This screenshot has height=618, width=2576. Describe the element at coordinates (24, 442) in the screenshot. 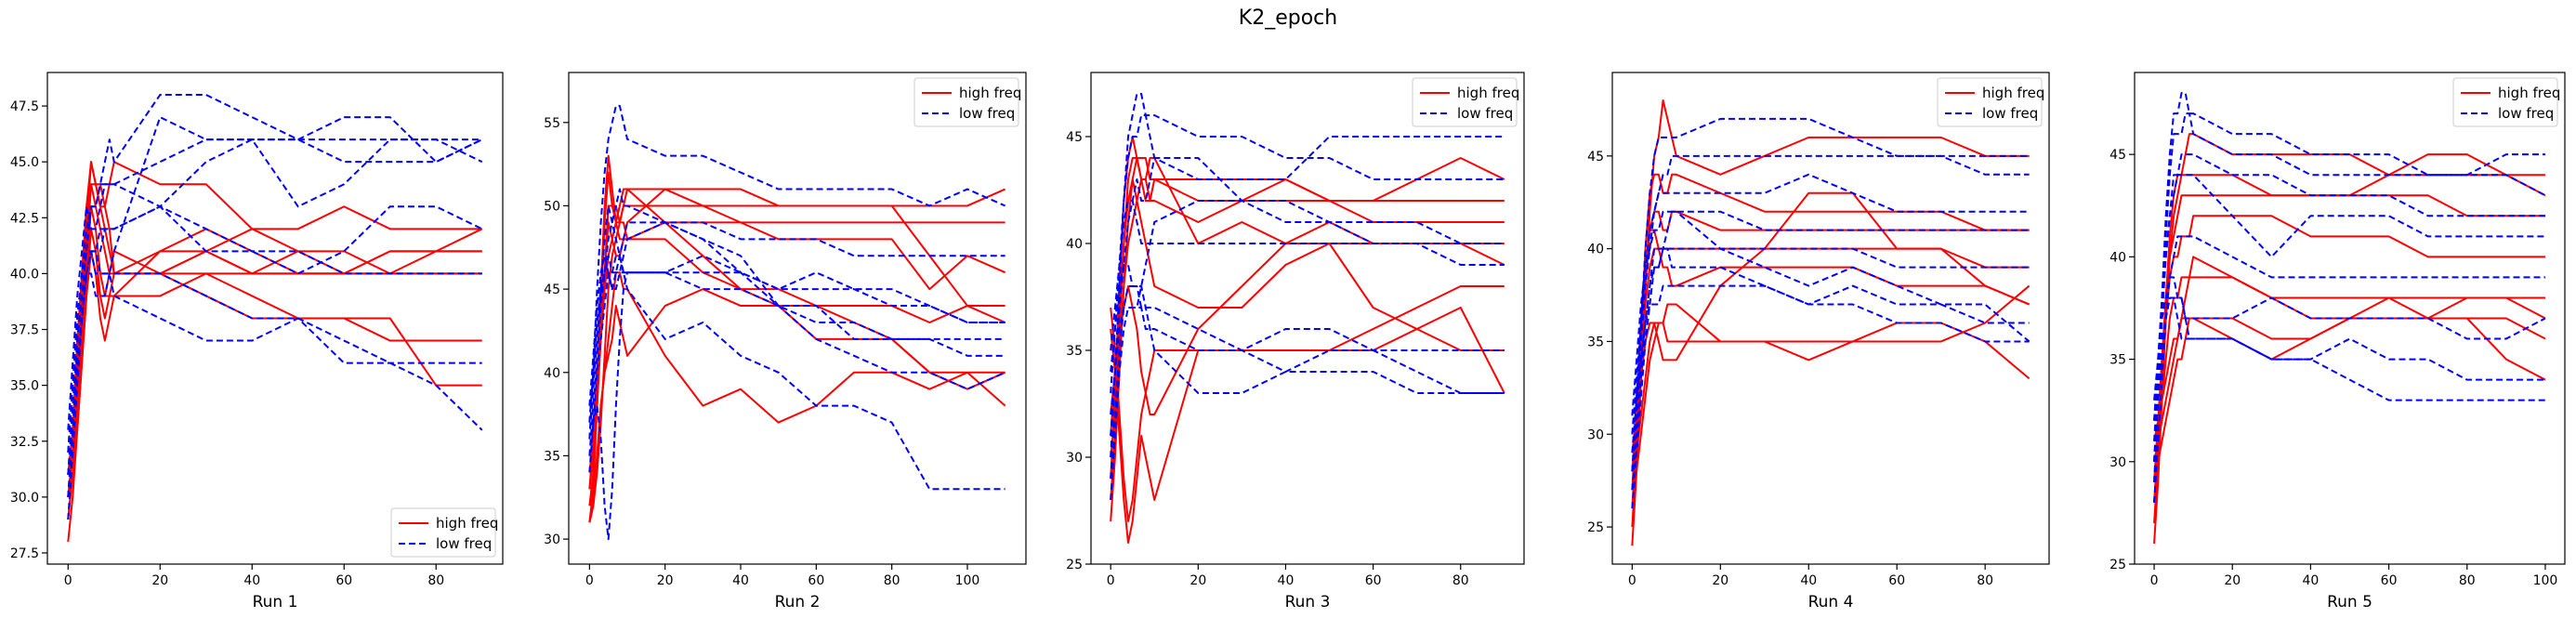

I see `y-tick-label: 32.5` at that location.